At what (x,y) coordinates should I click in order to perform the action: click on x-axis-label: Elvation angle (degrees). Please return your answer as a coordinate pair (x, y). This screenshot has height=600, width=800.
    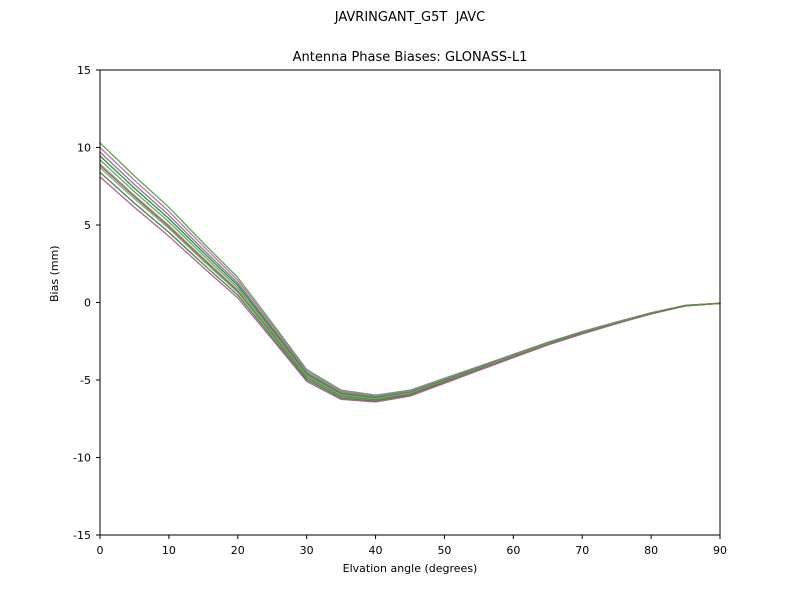
    Looking at the image, I should click on (410, 568).